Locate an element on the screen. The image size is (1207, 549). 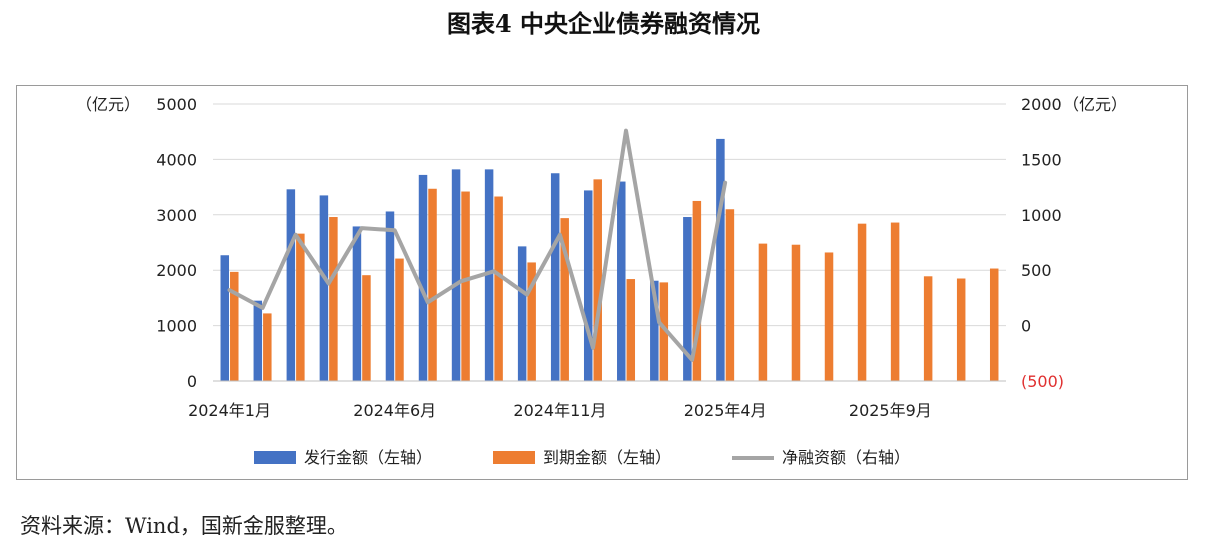
right-tick-label: 1000 is located at coordinates (1041, 215).